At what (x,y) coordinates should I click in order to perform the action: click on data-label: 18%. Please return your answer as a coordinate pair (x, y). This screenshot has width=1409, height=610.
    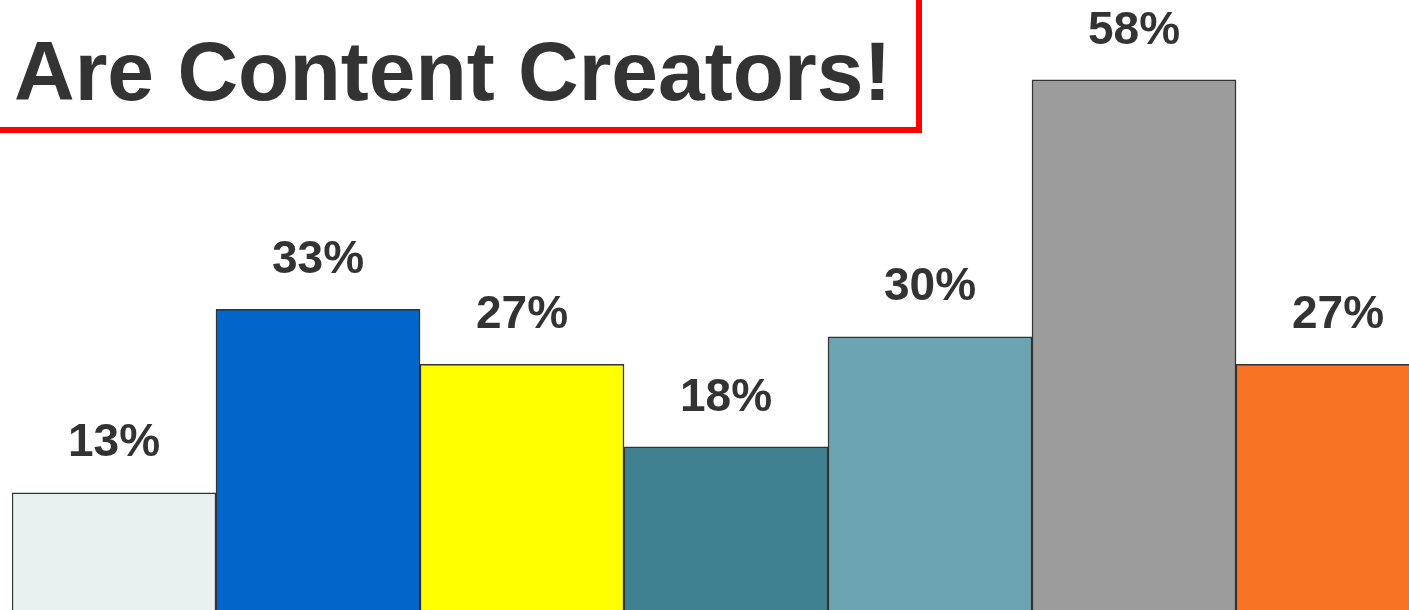
    Looking at the image, I should click on (726, 394).